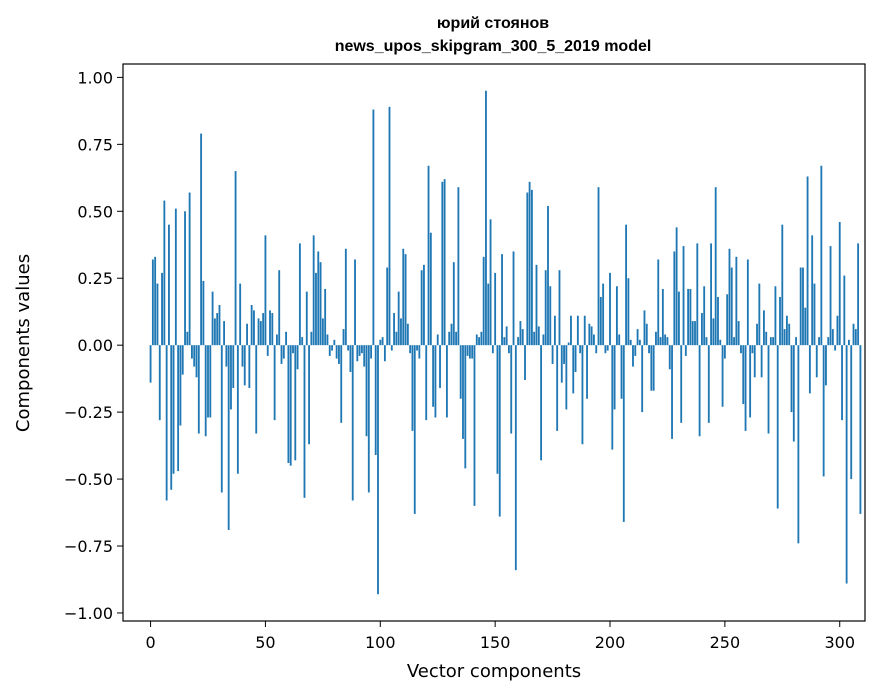  What do you see at coordinates (95, 77) in the screenshot?
I see `y-tick-label: 1.00` at bounding box center [95, 77].